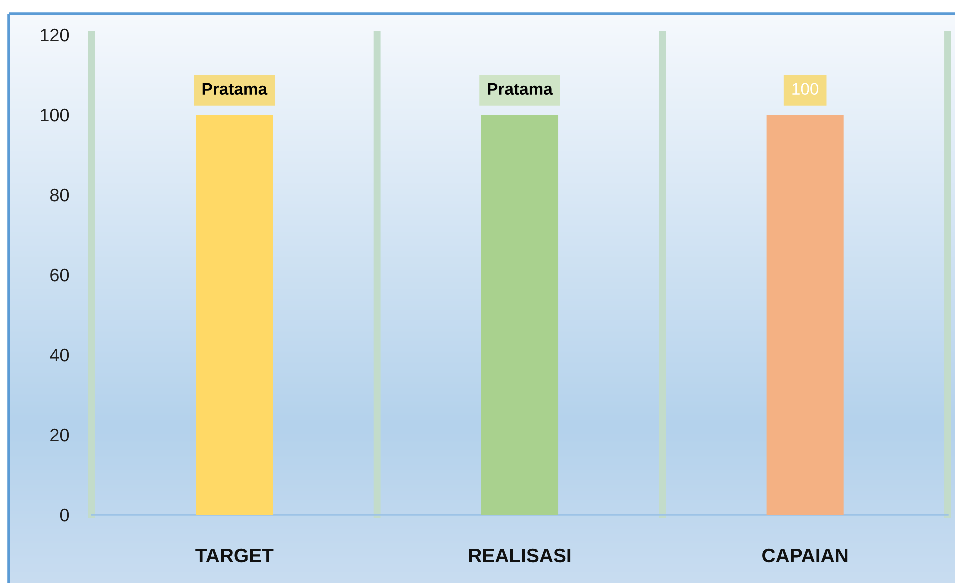 The width and height of the screenshot is (955, 583). I want to click on y-tick-label: 40, so click(60, 355).